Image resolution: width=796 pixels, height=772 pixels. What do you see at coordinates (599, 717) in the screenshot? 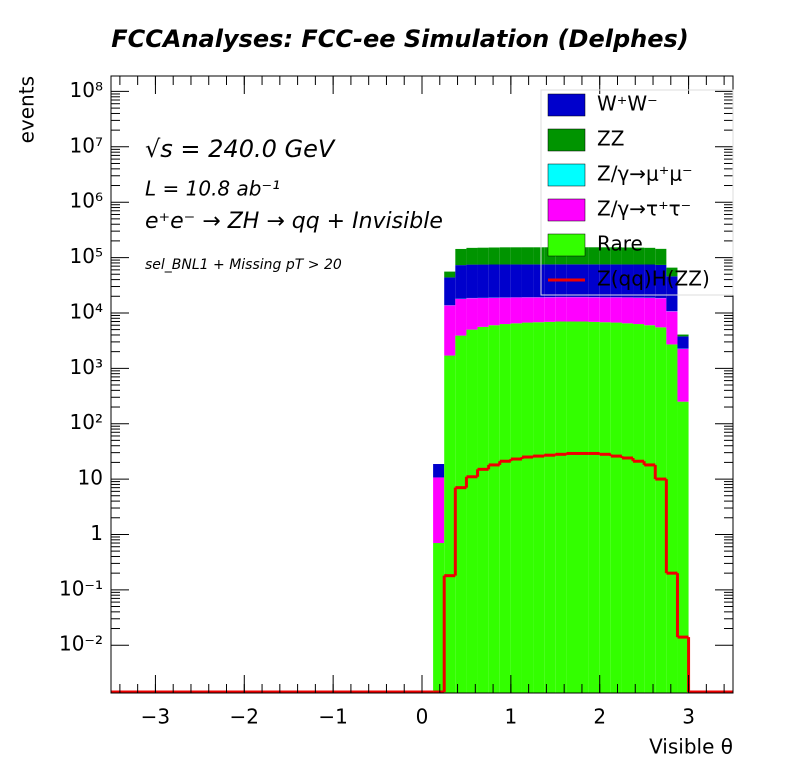
I see `x-tick-label: 2` at bounding box center [599, 717].